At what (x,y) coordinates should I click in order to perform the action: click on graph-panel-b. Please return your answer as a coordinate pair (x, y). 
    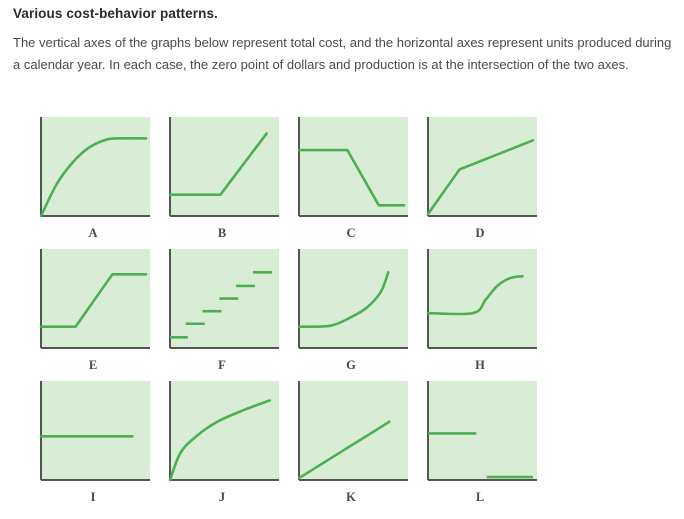
    Looking at the image, I should click on (222, 168).